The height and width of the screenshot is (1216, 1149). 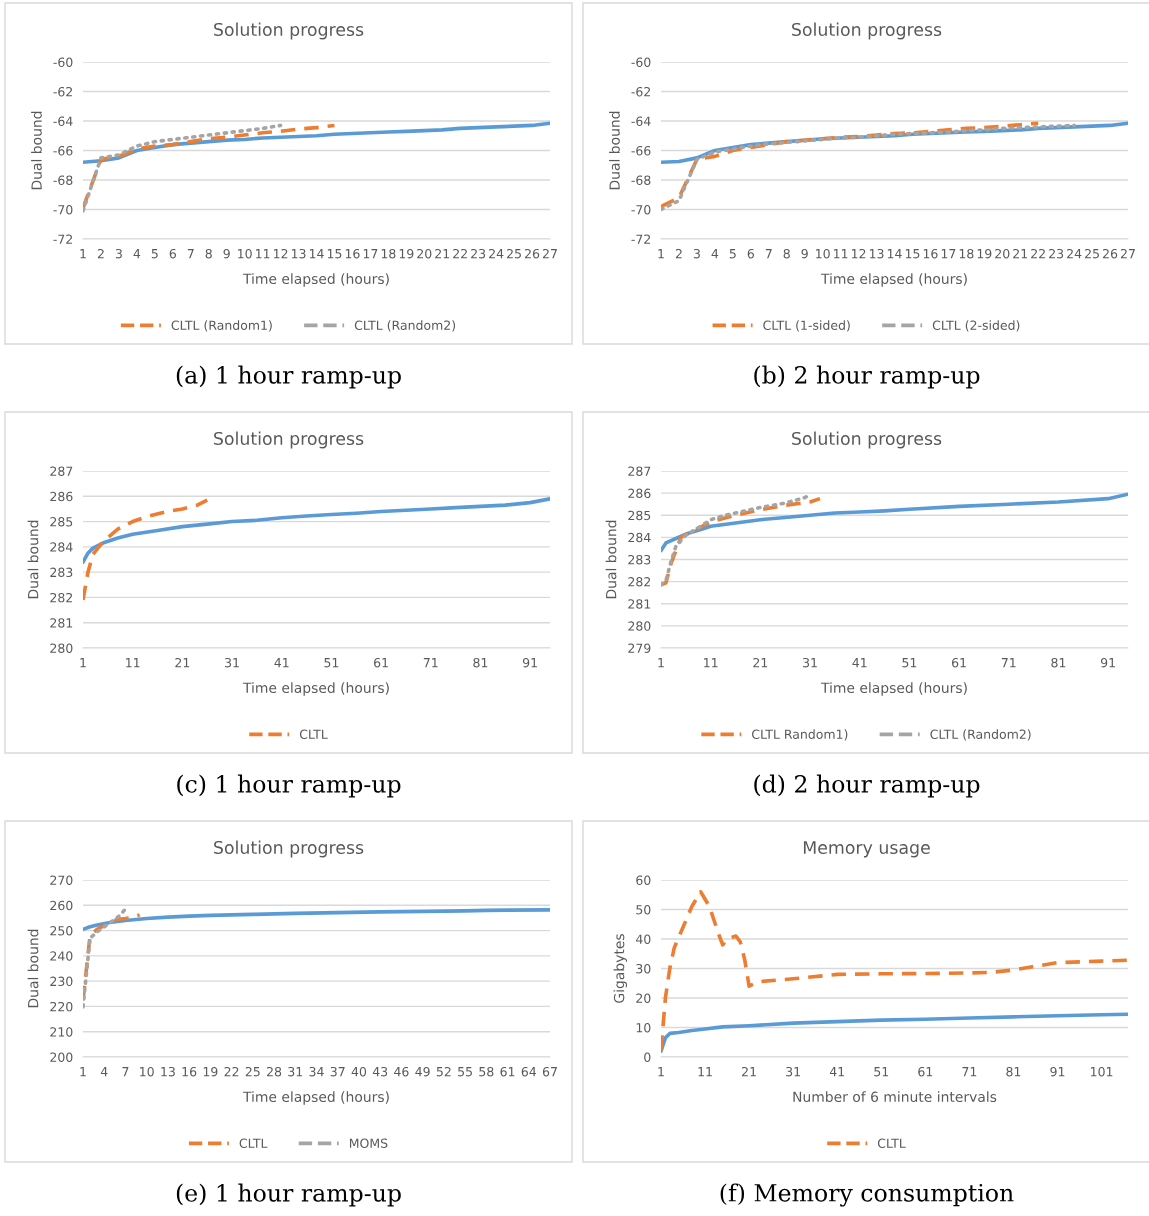 I want to click on x-tick-label: 41, so click(x=859, y=663).